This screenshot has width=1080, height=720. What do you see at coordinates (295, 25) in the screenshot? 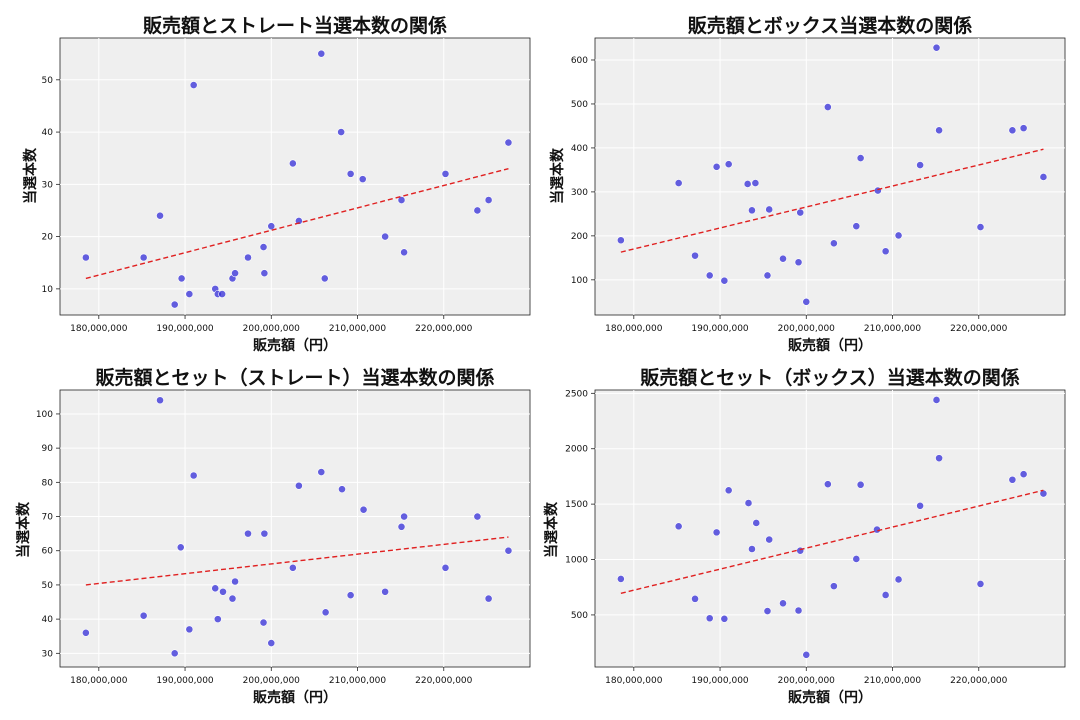
I see `chart-title: 販売額とストレート当選本数の関係` at bounding box center [295, 25].